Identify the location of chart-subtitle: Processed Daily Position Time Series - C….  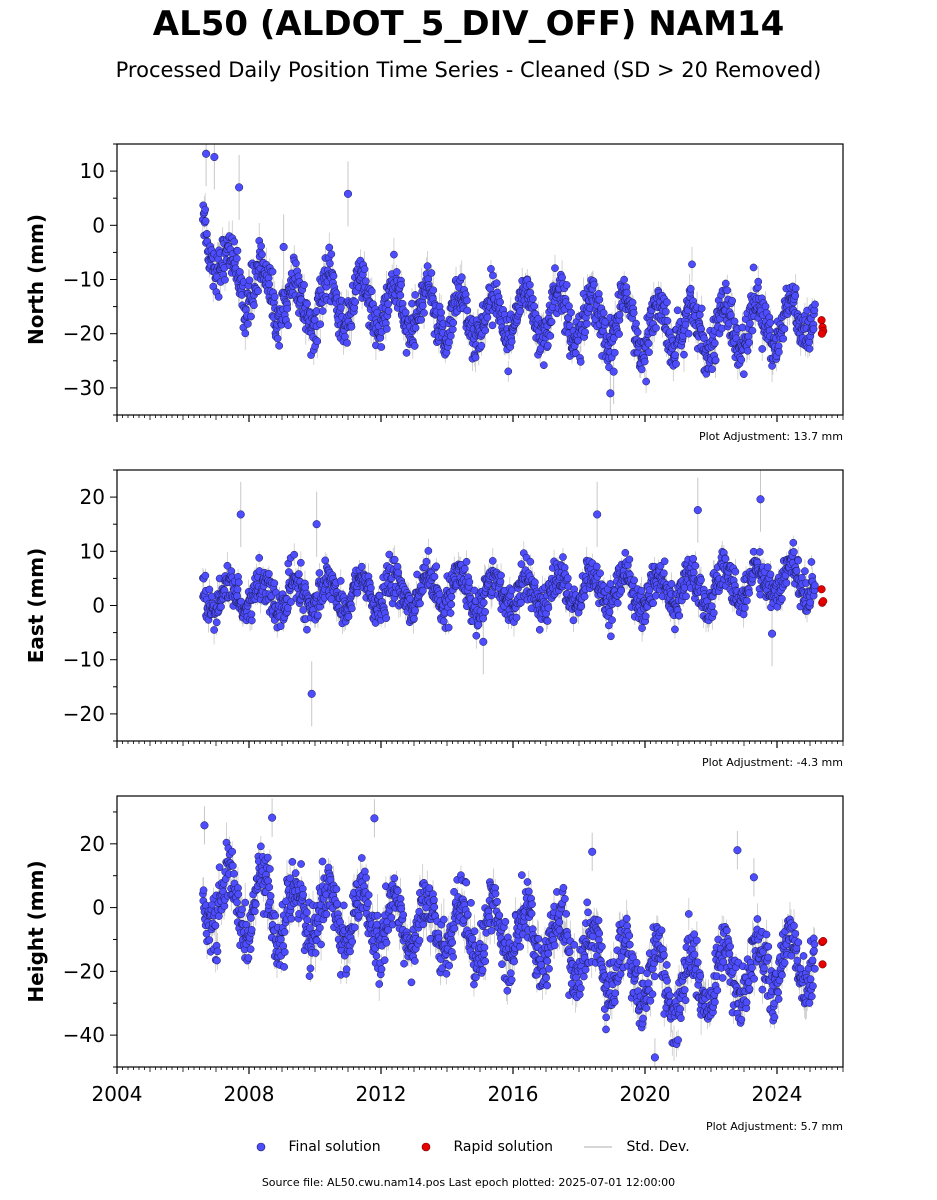
(468, 70).